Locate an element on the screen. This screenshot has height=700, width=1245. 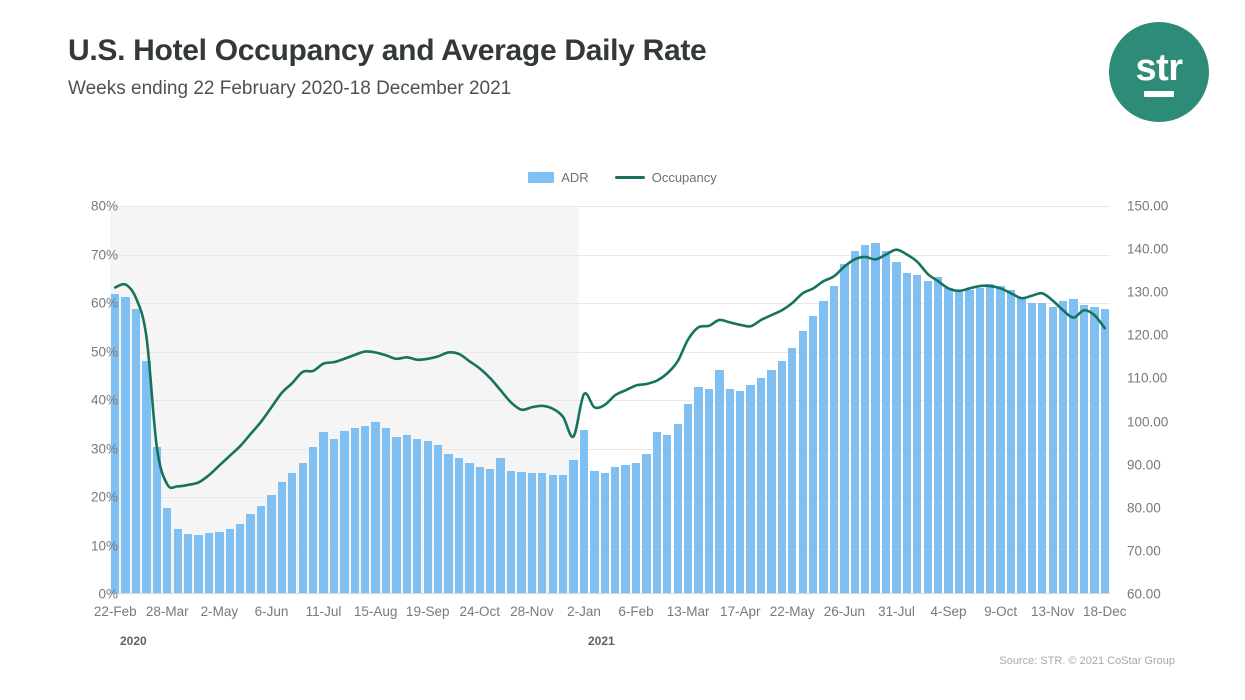
legend-item-occupancy: Occupancy is located at coordinates (665, 177).